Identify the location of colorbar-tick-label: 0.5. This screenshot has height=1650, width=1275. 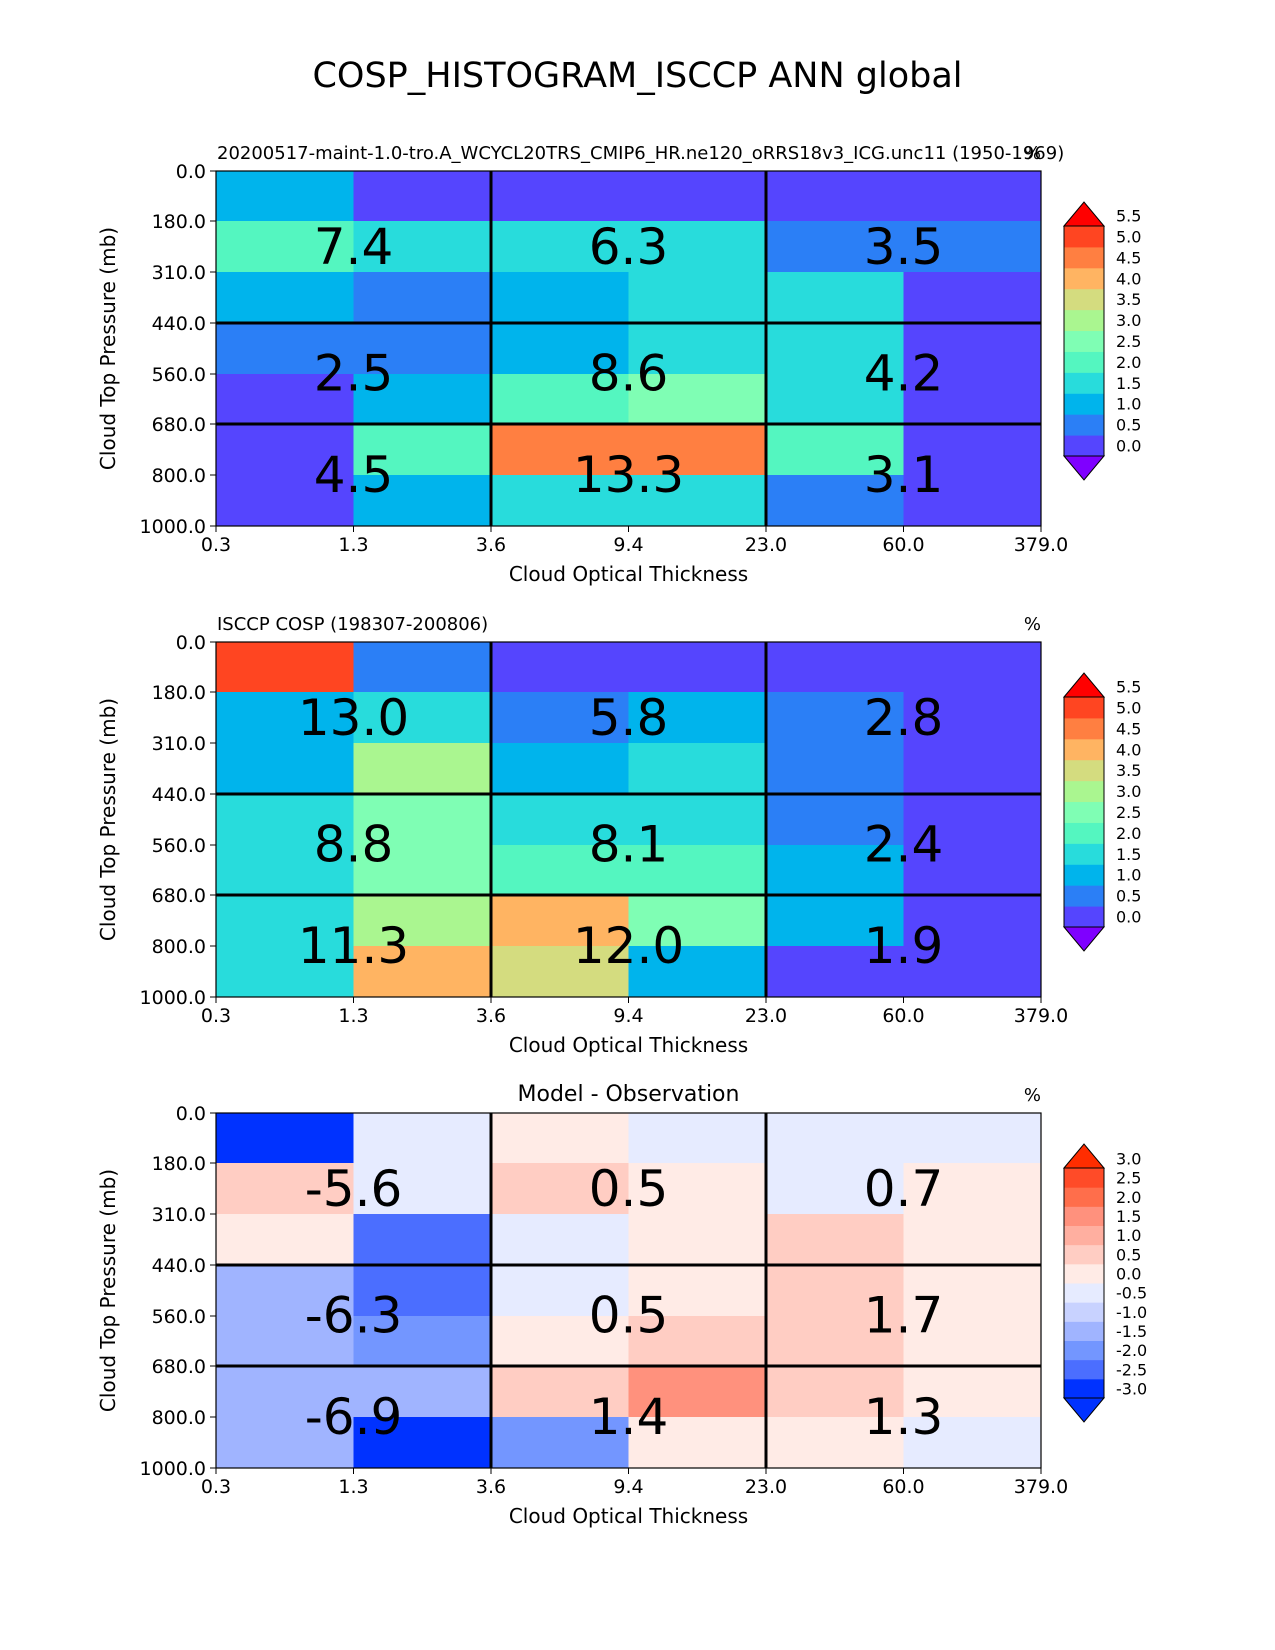
(1128, 896).